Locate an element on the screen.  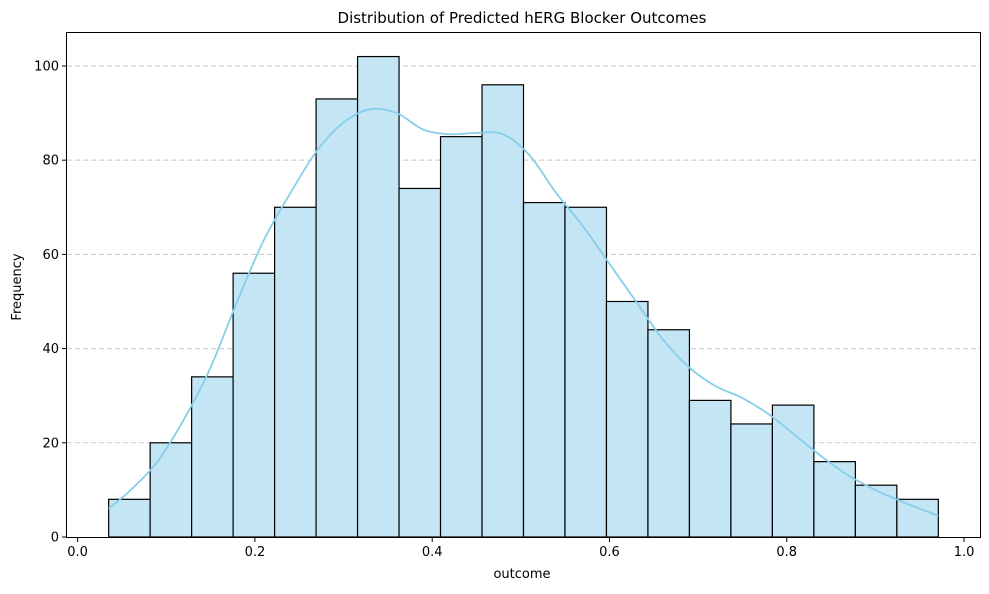
x-ticks: 0.0 0.2 0.4 0.6 0.8 1.0 is located at coordinates (520, 548).